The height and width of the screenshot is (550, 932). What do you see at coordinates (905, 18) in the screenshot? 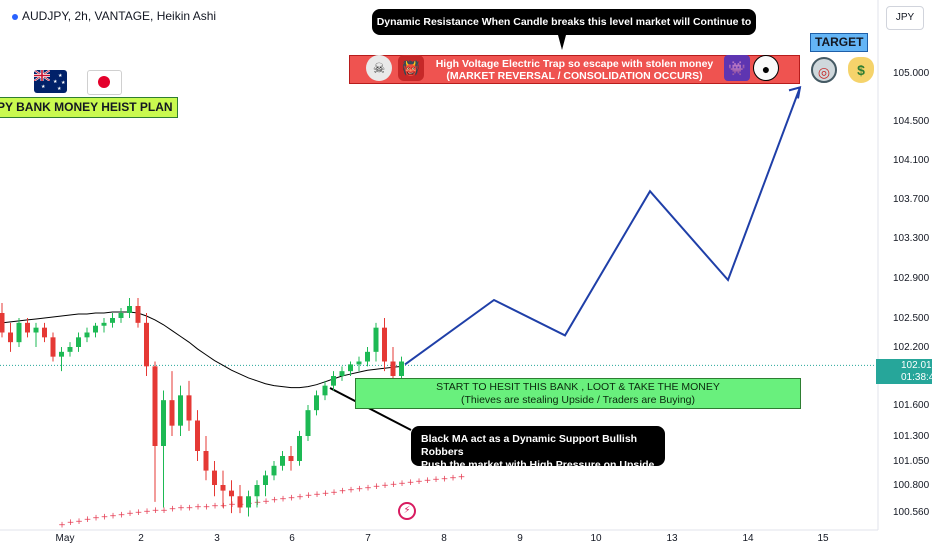
I see `currency-tag: JPY` at bounding box center [905, 18].